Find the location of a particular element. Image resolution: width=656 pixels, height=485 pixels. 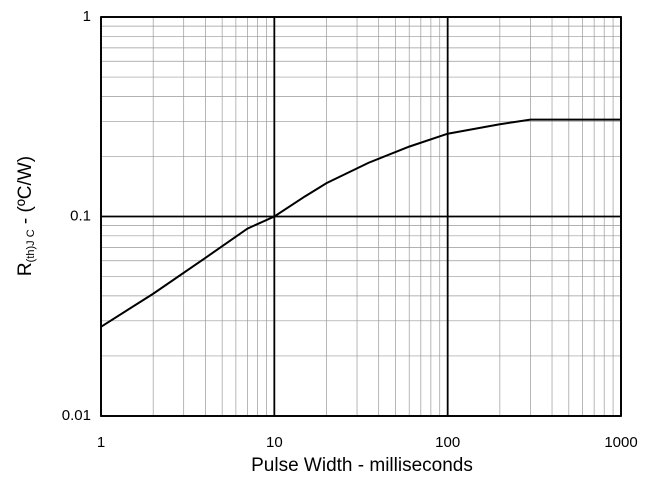

x-tick-label: 10 is located at coordinates (274, 442).